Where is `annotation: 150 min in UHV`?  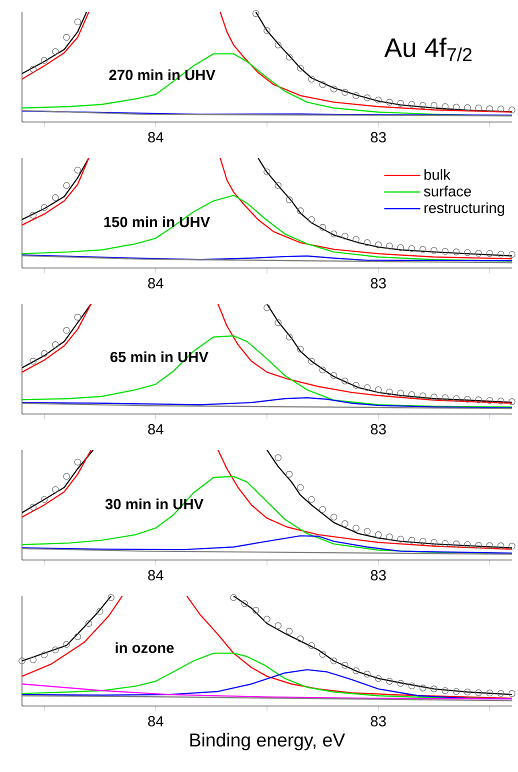
annotation: 150 min in UHV is located at coordinates (157, 222).